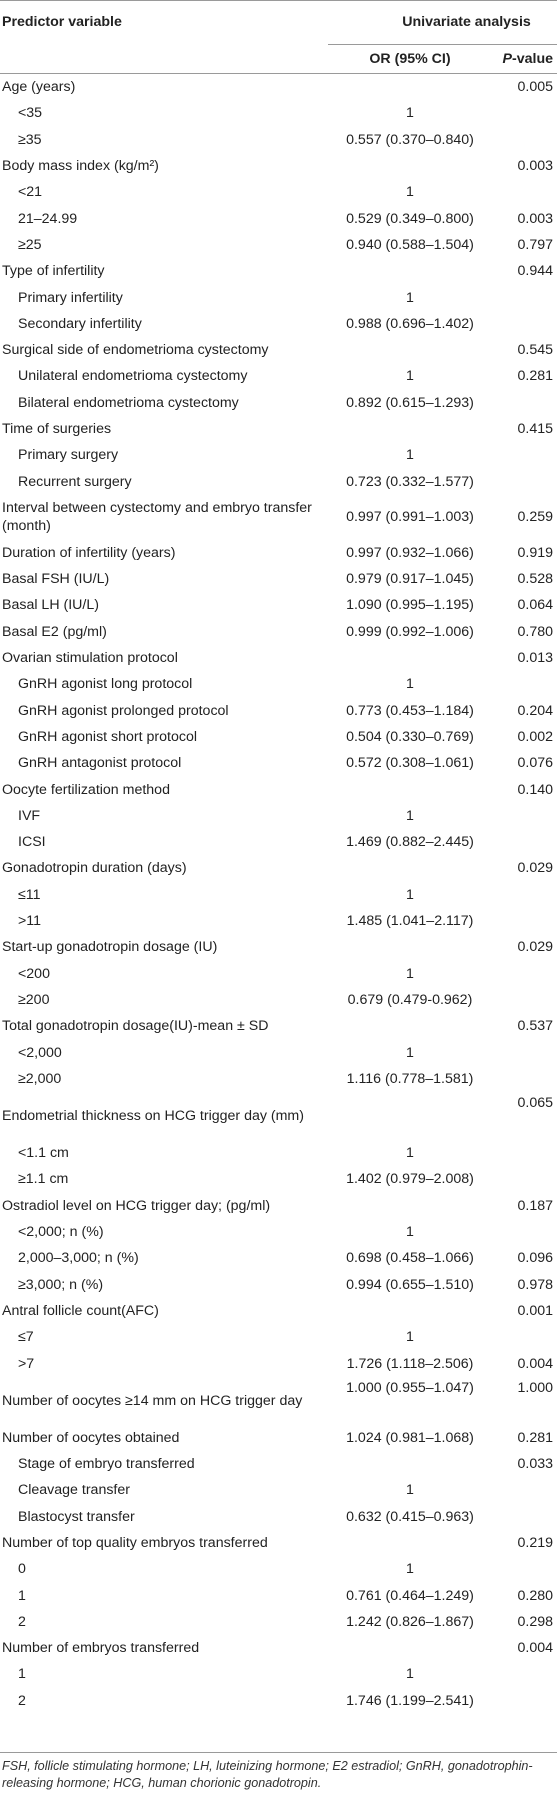  What do you see at coordinates (278, 113) in the screenshot?
I see `table-row: <35 1` at bounding box center [278, 113].